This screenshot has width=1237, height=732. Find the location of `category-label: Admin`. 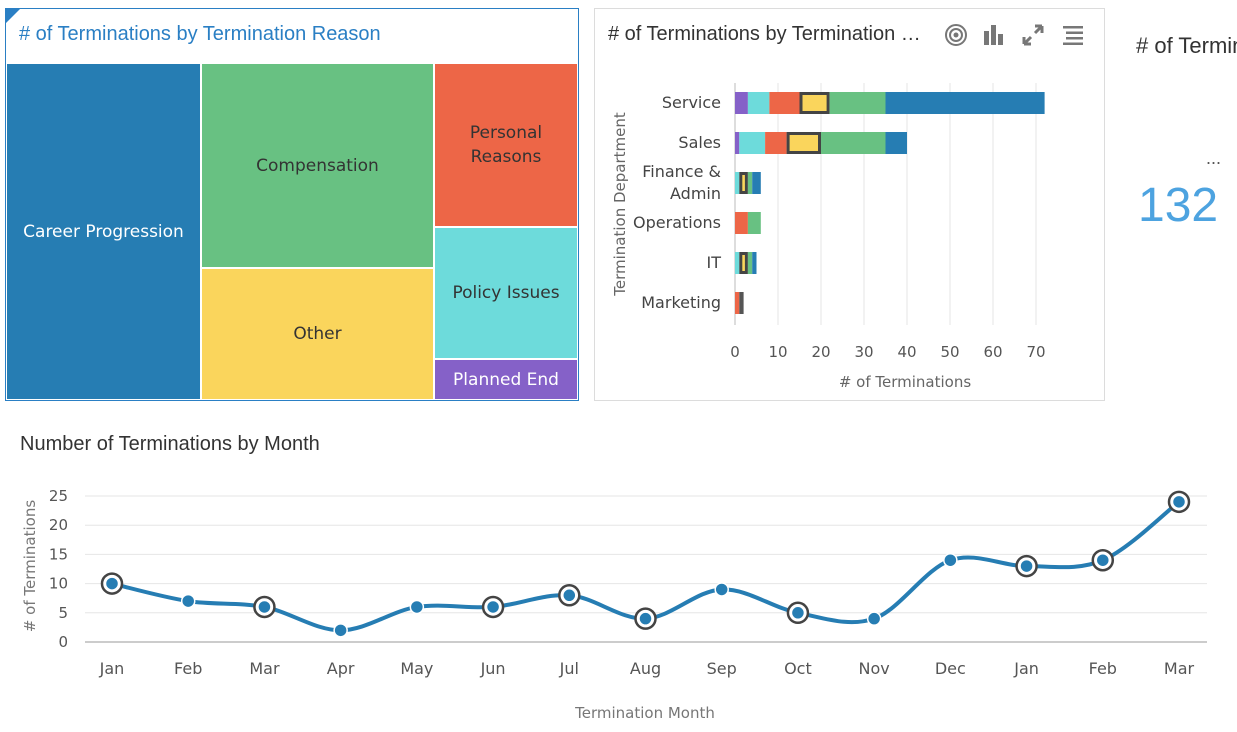

category-label: Admin is located at coordinates (695, 193).